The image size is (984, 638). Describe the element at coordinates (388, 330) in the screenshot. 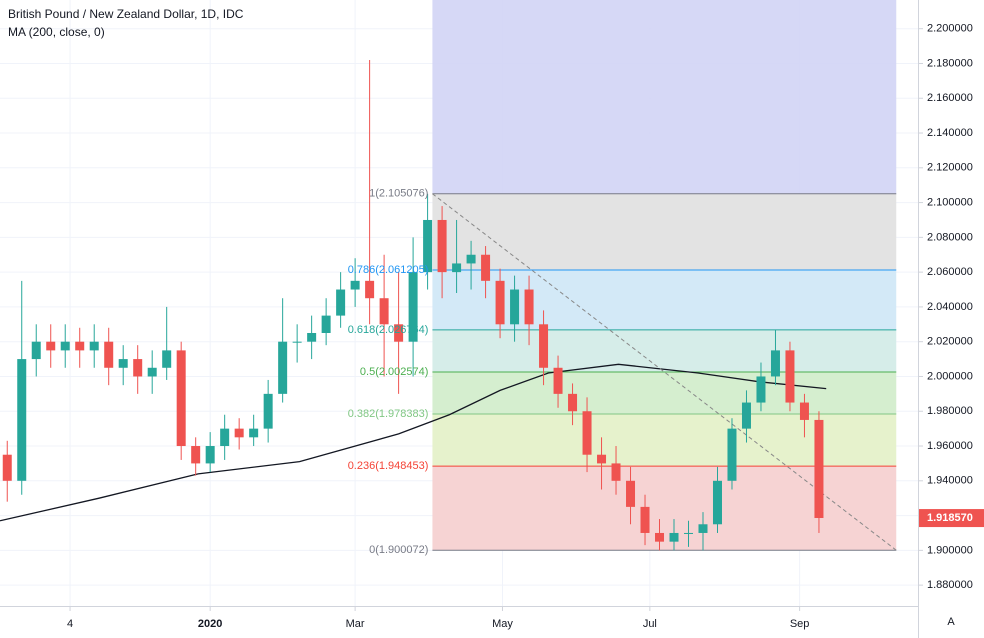

I see `fib-label: 0.618(2.026764)` at that location.